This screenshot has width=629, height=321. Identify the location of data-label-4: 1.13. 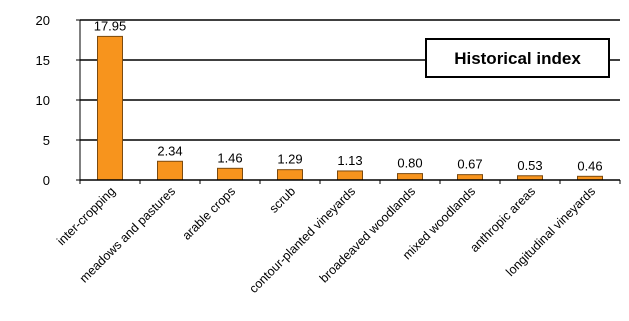
(349, 160).